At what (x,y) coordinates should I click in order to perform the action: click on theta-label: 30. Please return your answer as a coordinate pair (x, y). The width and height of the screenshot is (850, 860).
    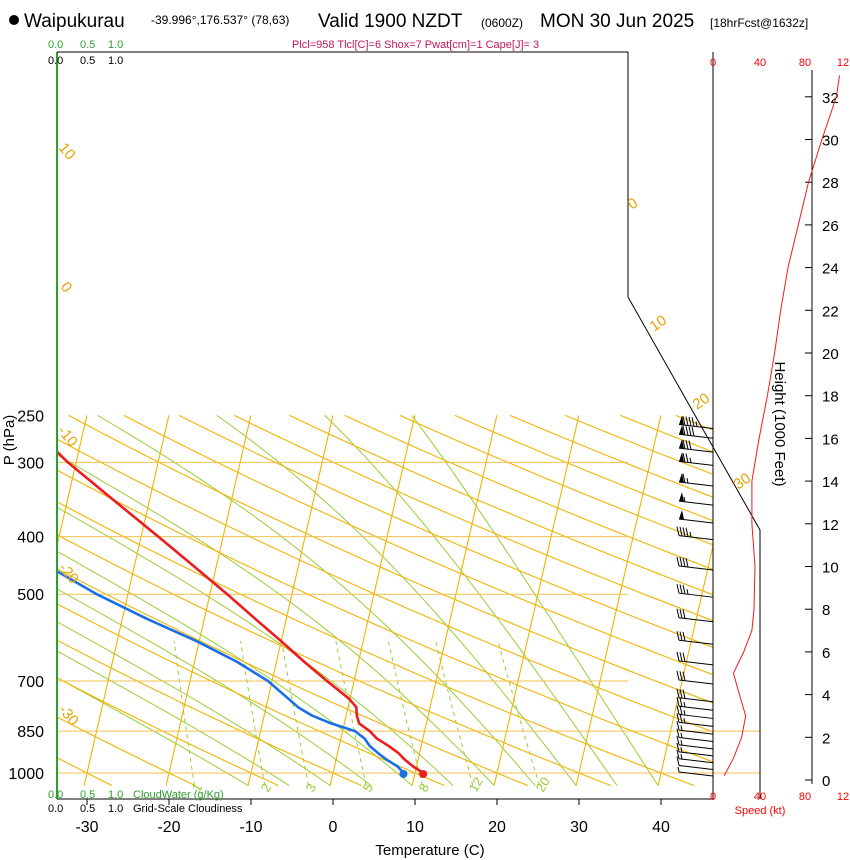
    Looking at the image, I should click on (742, 481).